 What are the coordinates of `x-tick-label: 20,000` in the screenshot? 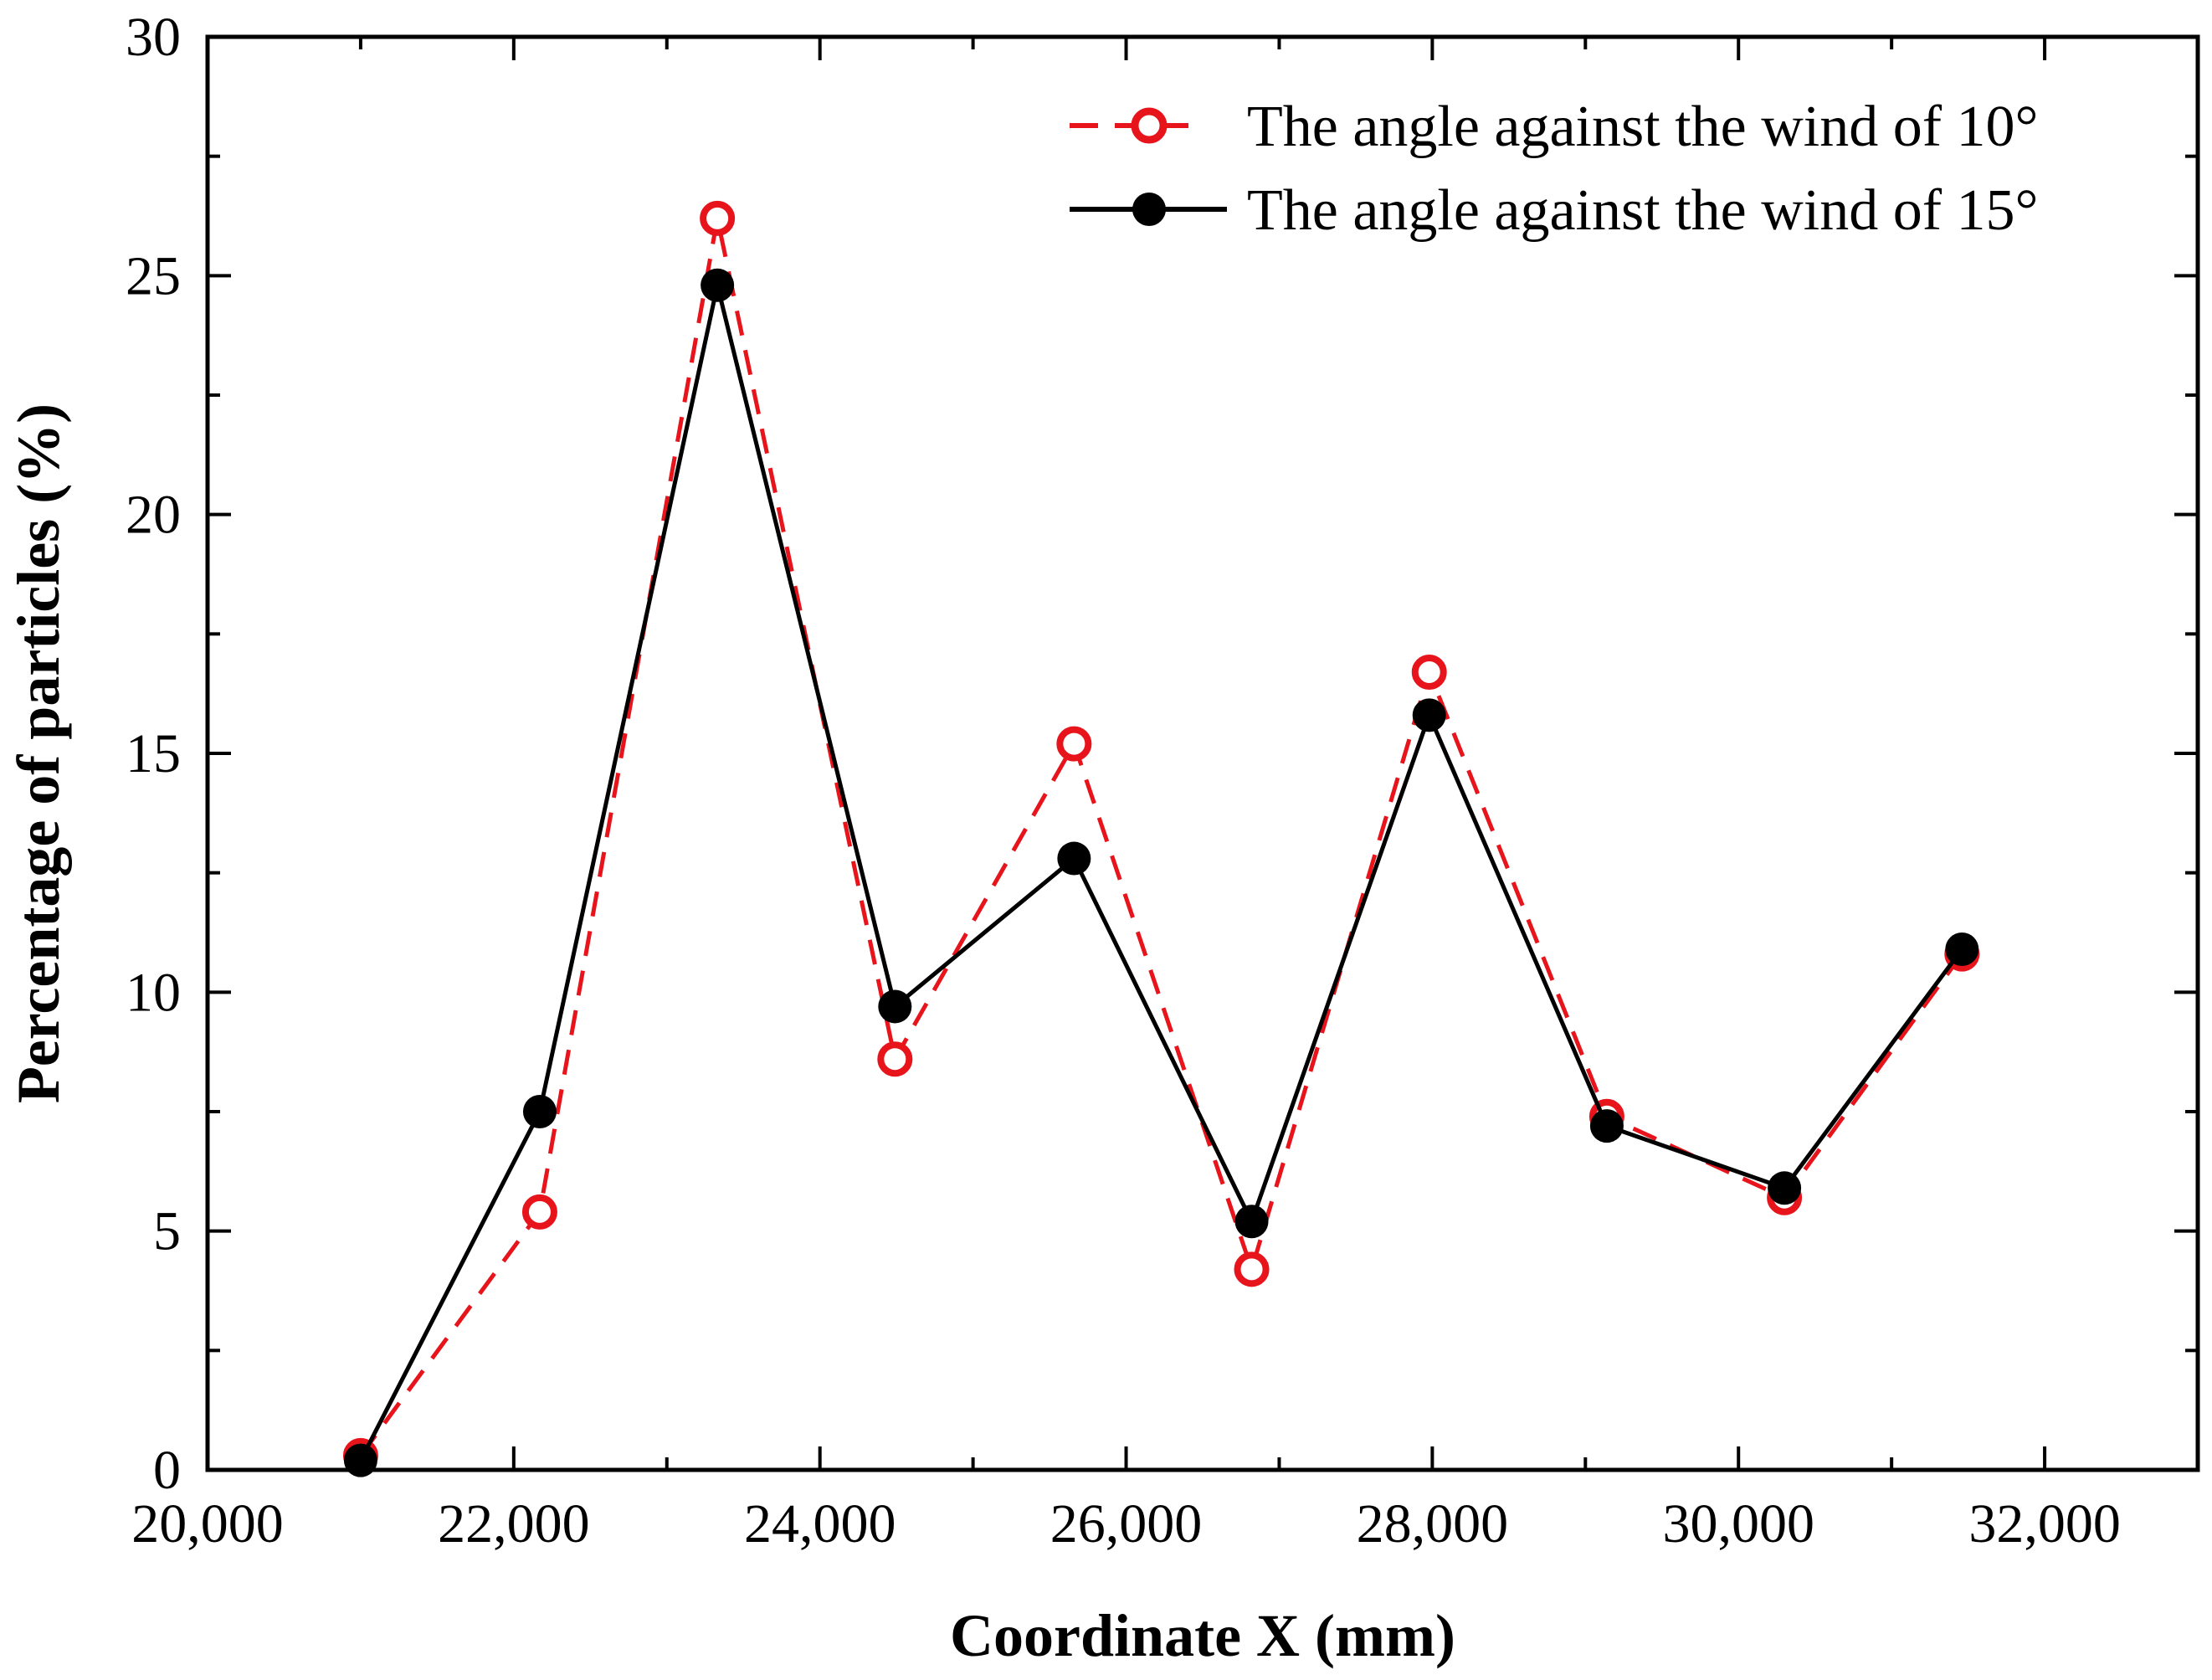 It's located at (207, 1523).